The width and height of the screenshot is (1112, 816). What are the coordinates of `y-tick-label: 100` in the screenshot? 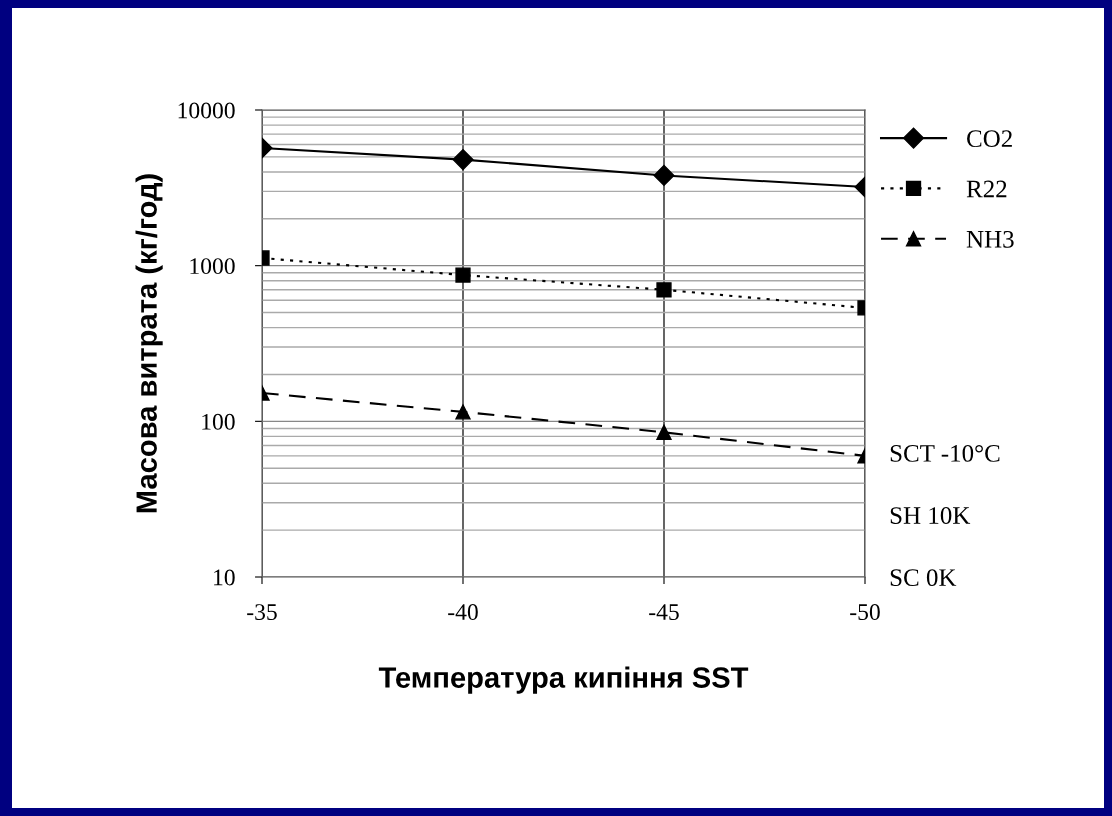 It's located at (218, 421).